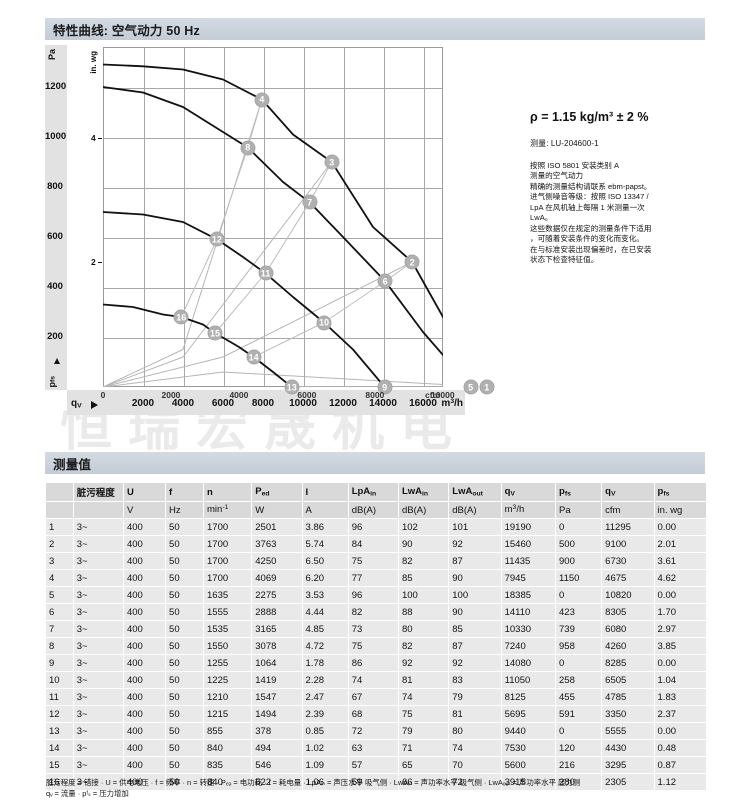 This screenshot has height=808, width=750. I want to click on table-cell: 900, so click(579, 561).